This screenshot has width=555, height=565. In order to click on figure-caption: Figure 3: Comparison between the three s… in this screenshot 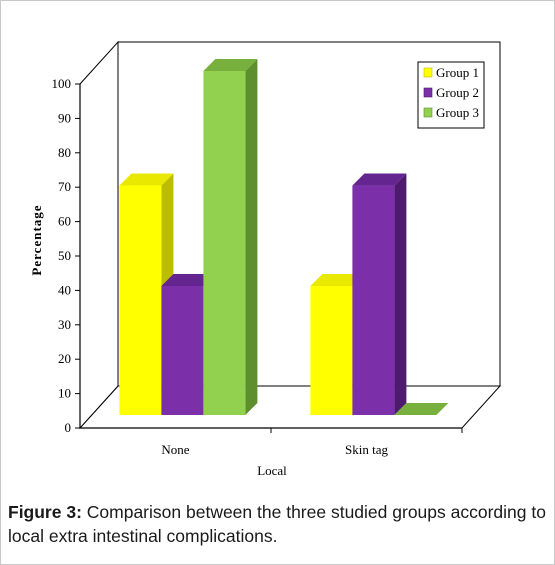, I will do `click(277, 524)`.